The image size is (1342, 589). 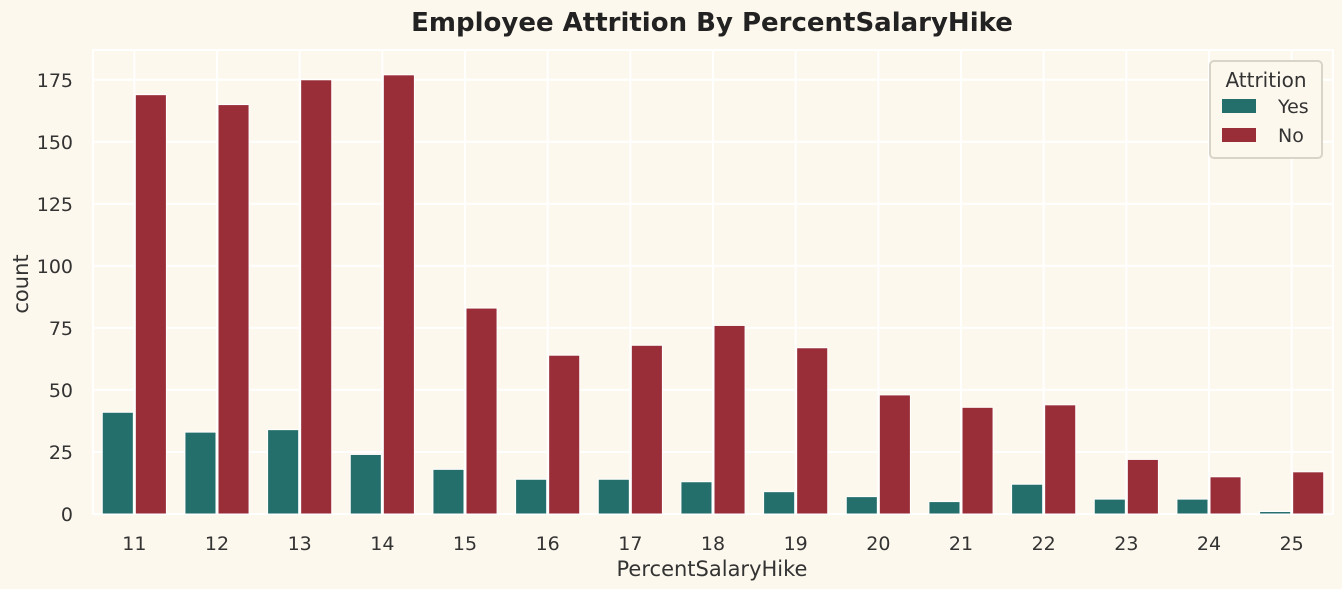 I want to click on y-axis-label: count, so click(x=21, y=283).